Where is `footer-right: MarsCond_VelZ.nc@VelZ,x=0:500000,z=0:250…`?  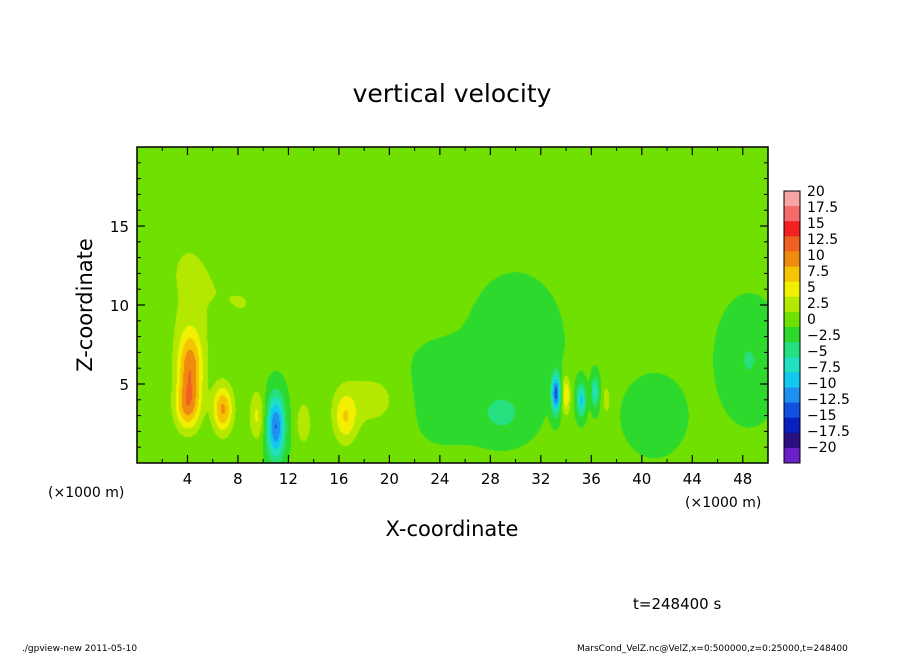
footer-right: MarsCond_VelZ.nc@VelZ,x=0:500000,z=0:250… is located at coordinates (712, 649).